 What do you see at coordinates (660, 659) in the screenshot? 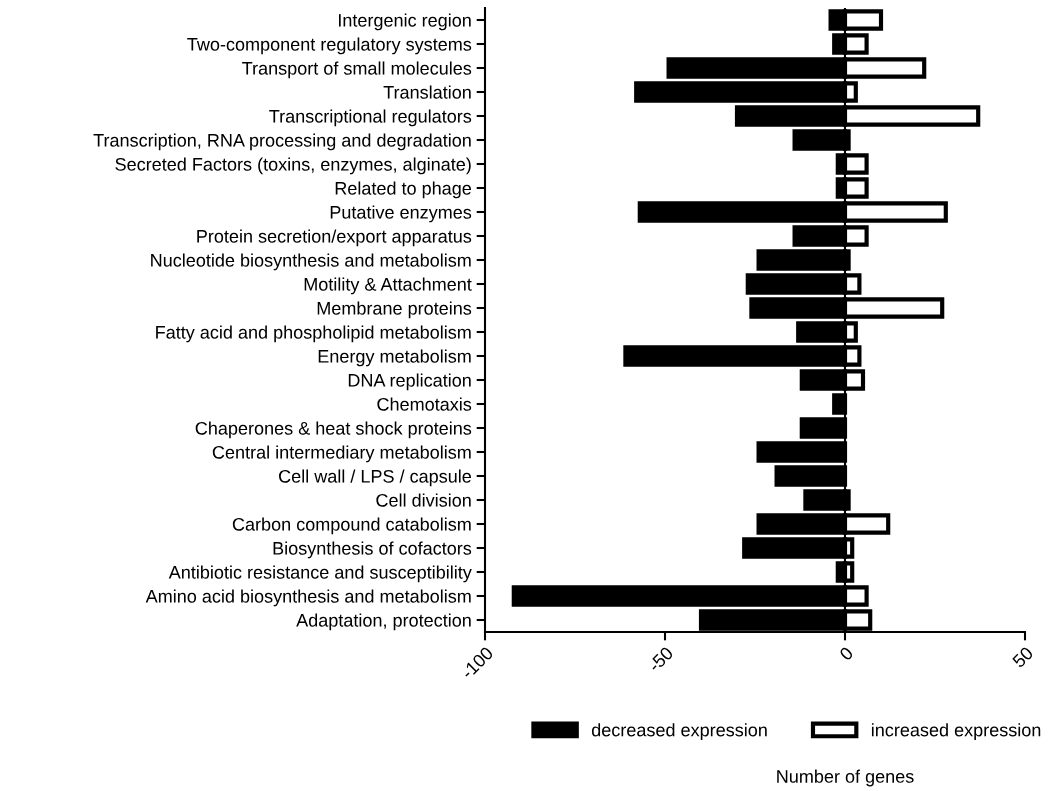
I see `x-tick-label: -50` at bounding box center [660, 659].